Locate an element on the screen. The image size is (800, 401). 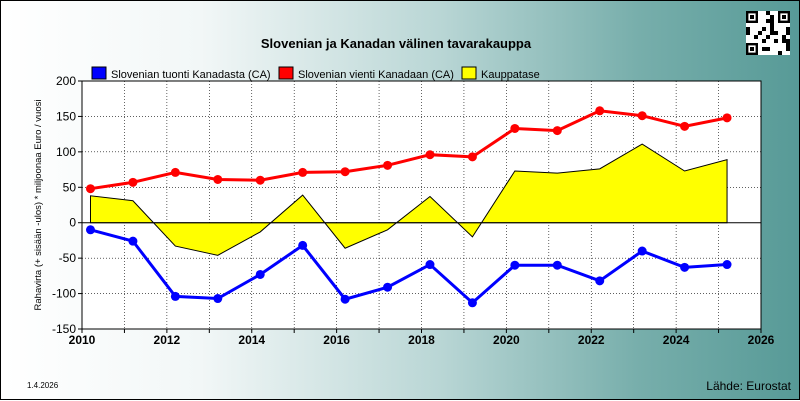
y-tick-label: -50 is located at coordinates (68, 258).